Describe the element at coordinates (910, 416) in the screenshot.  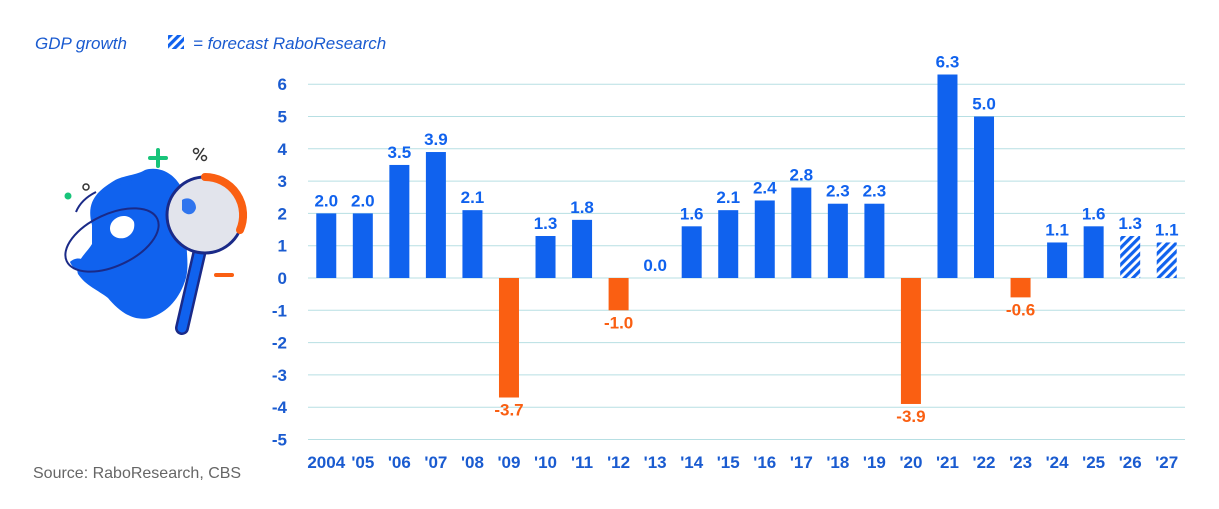
I see `data-label: -3.9` at that location.